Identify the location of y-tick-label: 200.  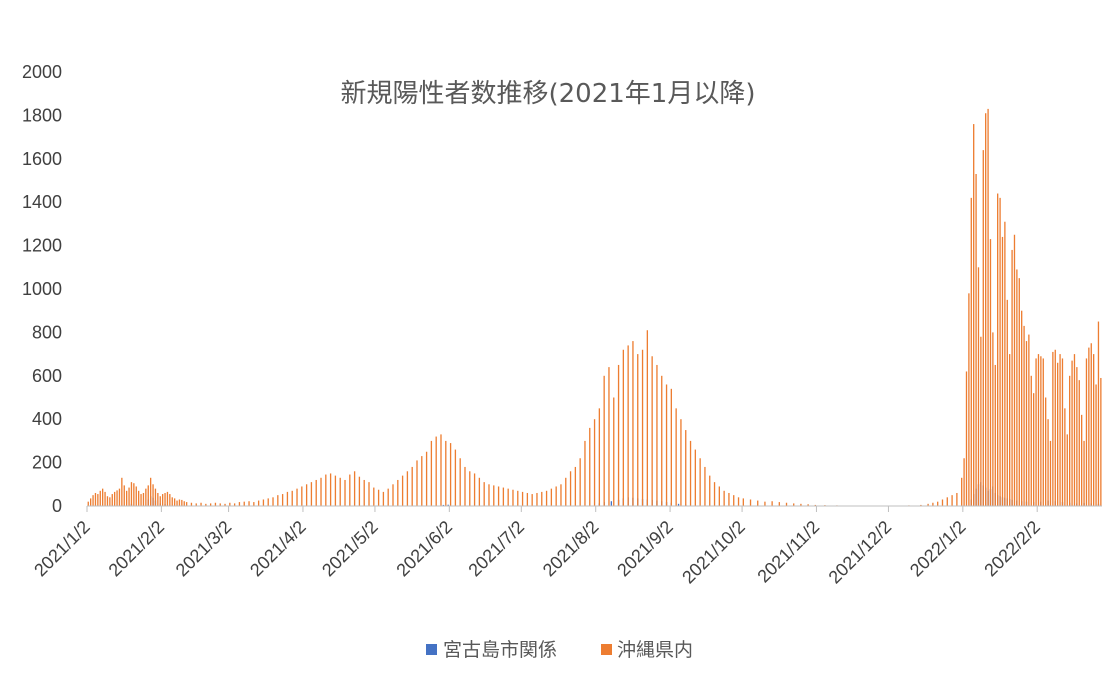
(47, 463).